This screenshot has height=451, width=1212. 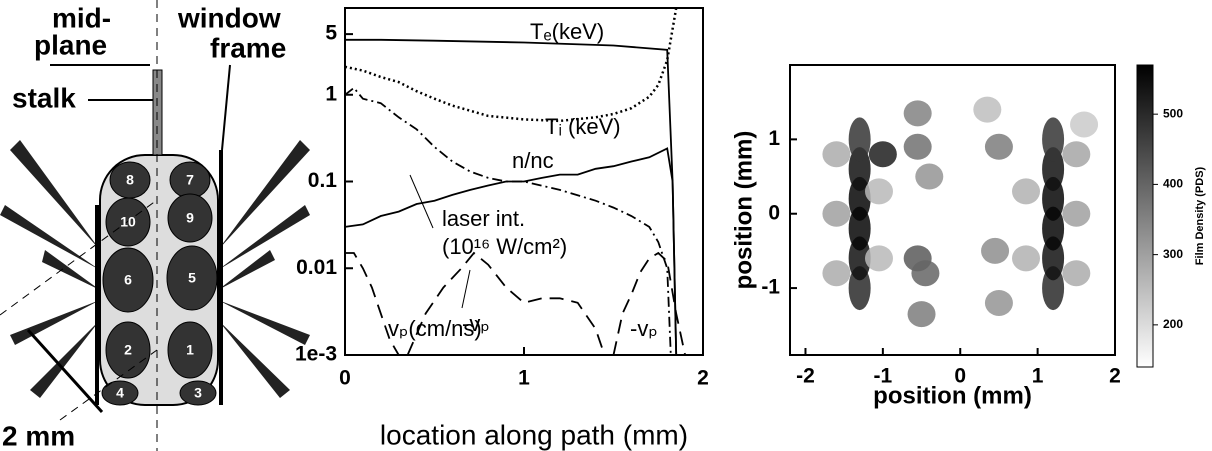 I want to click on label: mid-, so click(x=81, y=17).